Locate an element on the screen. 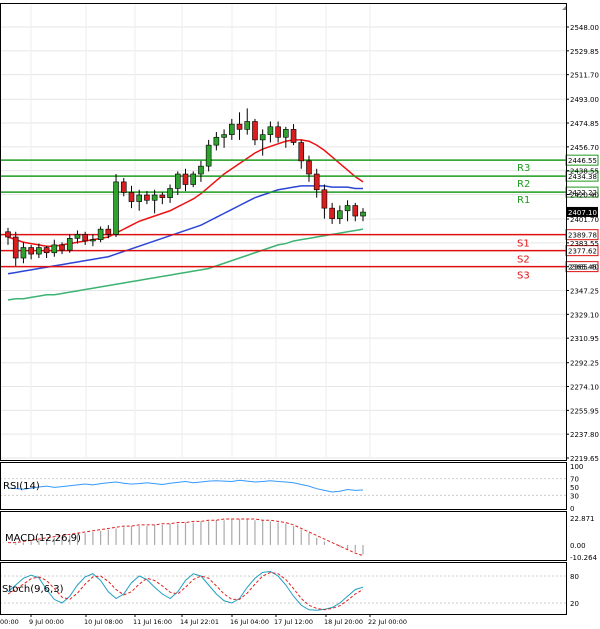 This screenshot has width=600, height=629. macd-label: MACD(12,26,9) is located at coordinates (43, 538).